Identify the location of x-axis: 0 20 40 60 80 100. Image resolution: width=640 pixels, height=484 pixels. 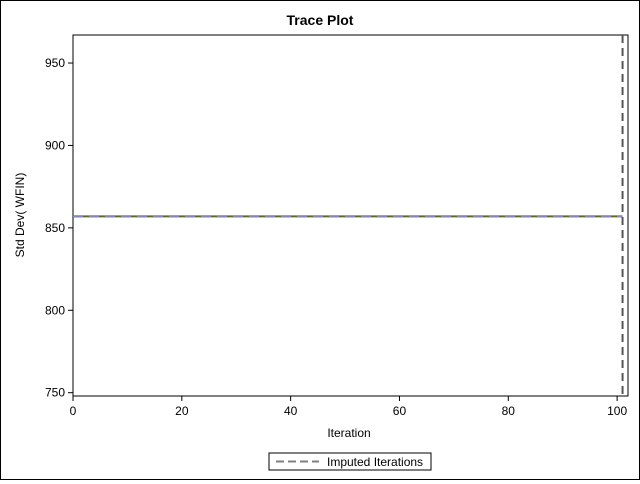
(348, 407).